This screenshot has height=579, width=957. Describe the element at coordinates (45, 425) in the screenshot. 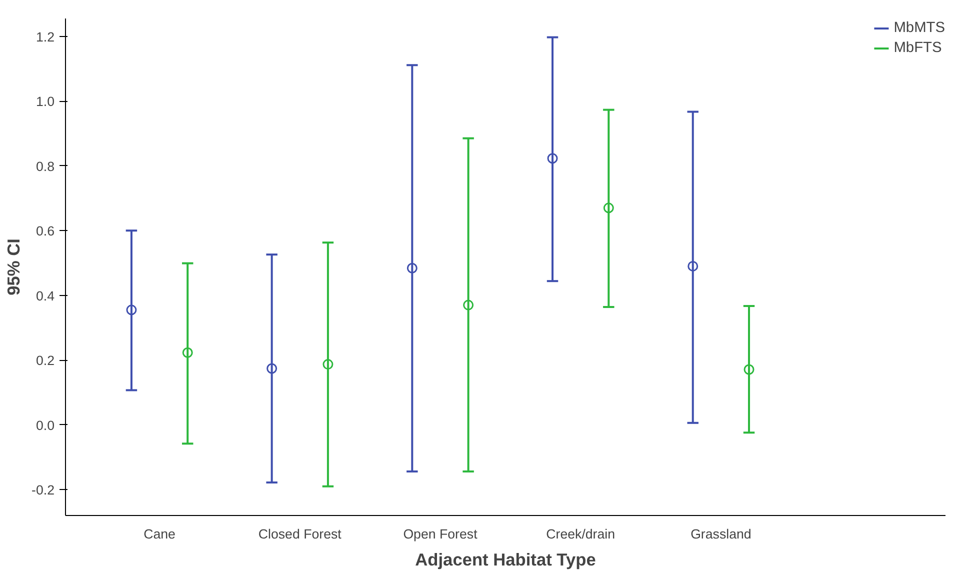

I see `y-tick-label: 0.0` at that location.